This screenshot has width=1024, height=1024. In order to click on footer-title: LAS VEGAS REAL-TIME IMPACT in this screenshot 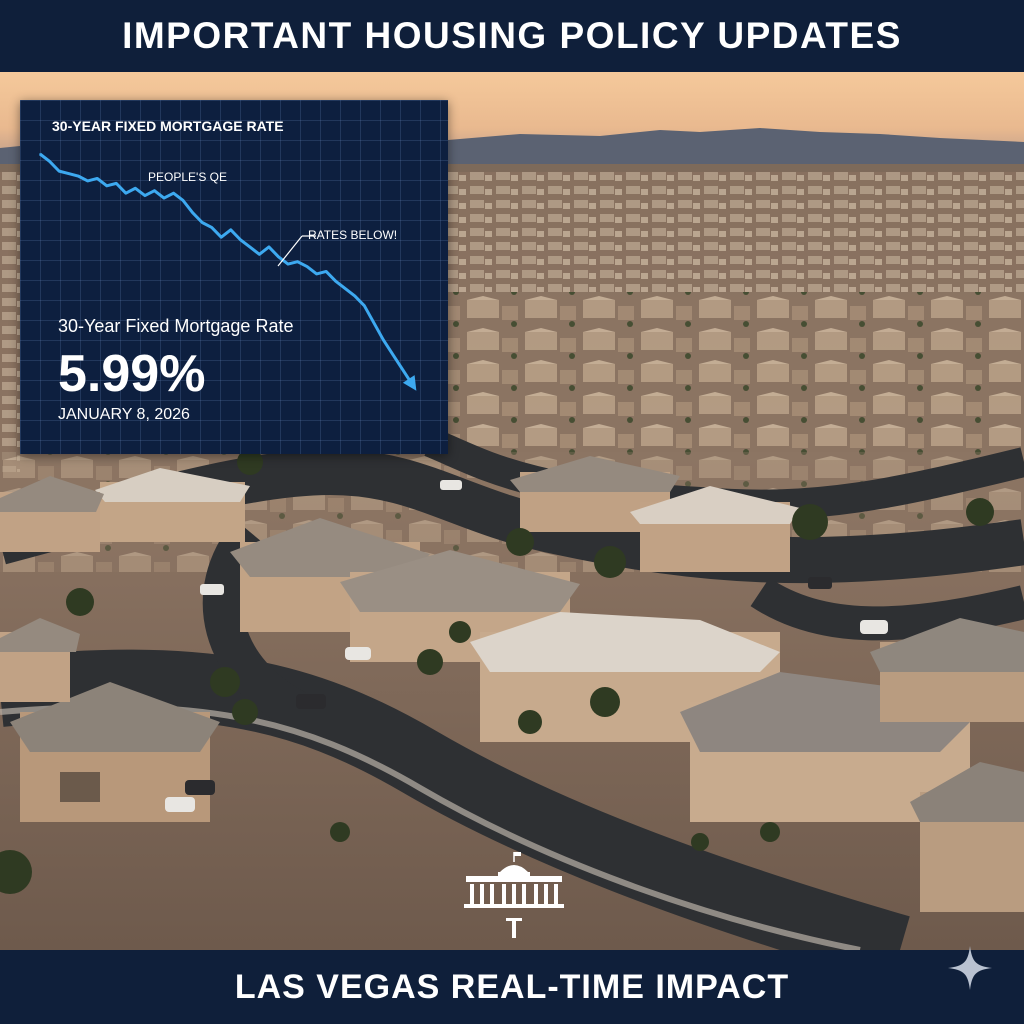, I will do `click(512, 986)`.